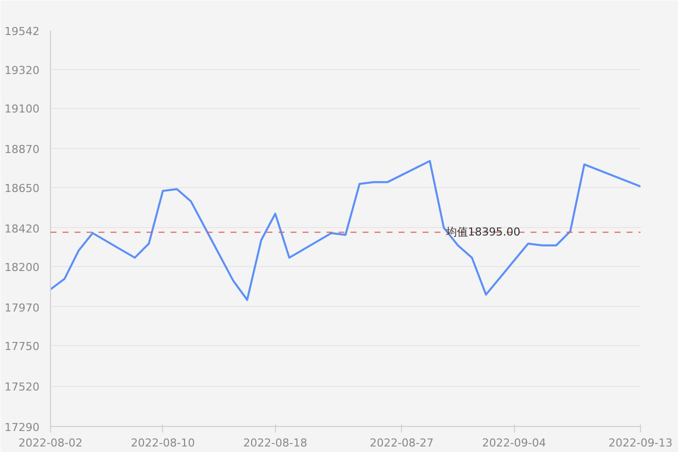 Image resolution: width=678 pixels, height=452 pixels. I want to click on x-tick-label: 2022-08-18, so click(275, 443).